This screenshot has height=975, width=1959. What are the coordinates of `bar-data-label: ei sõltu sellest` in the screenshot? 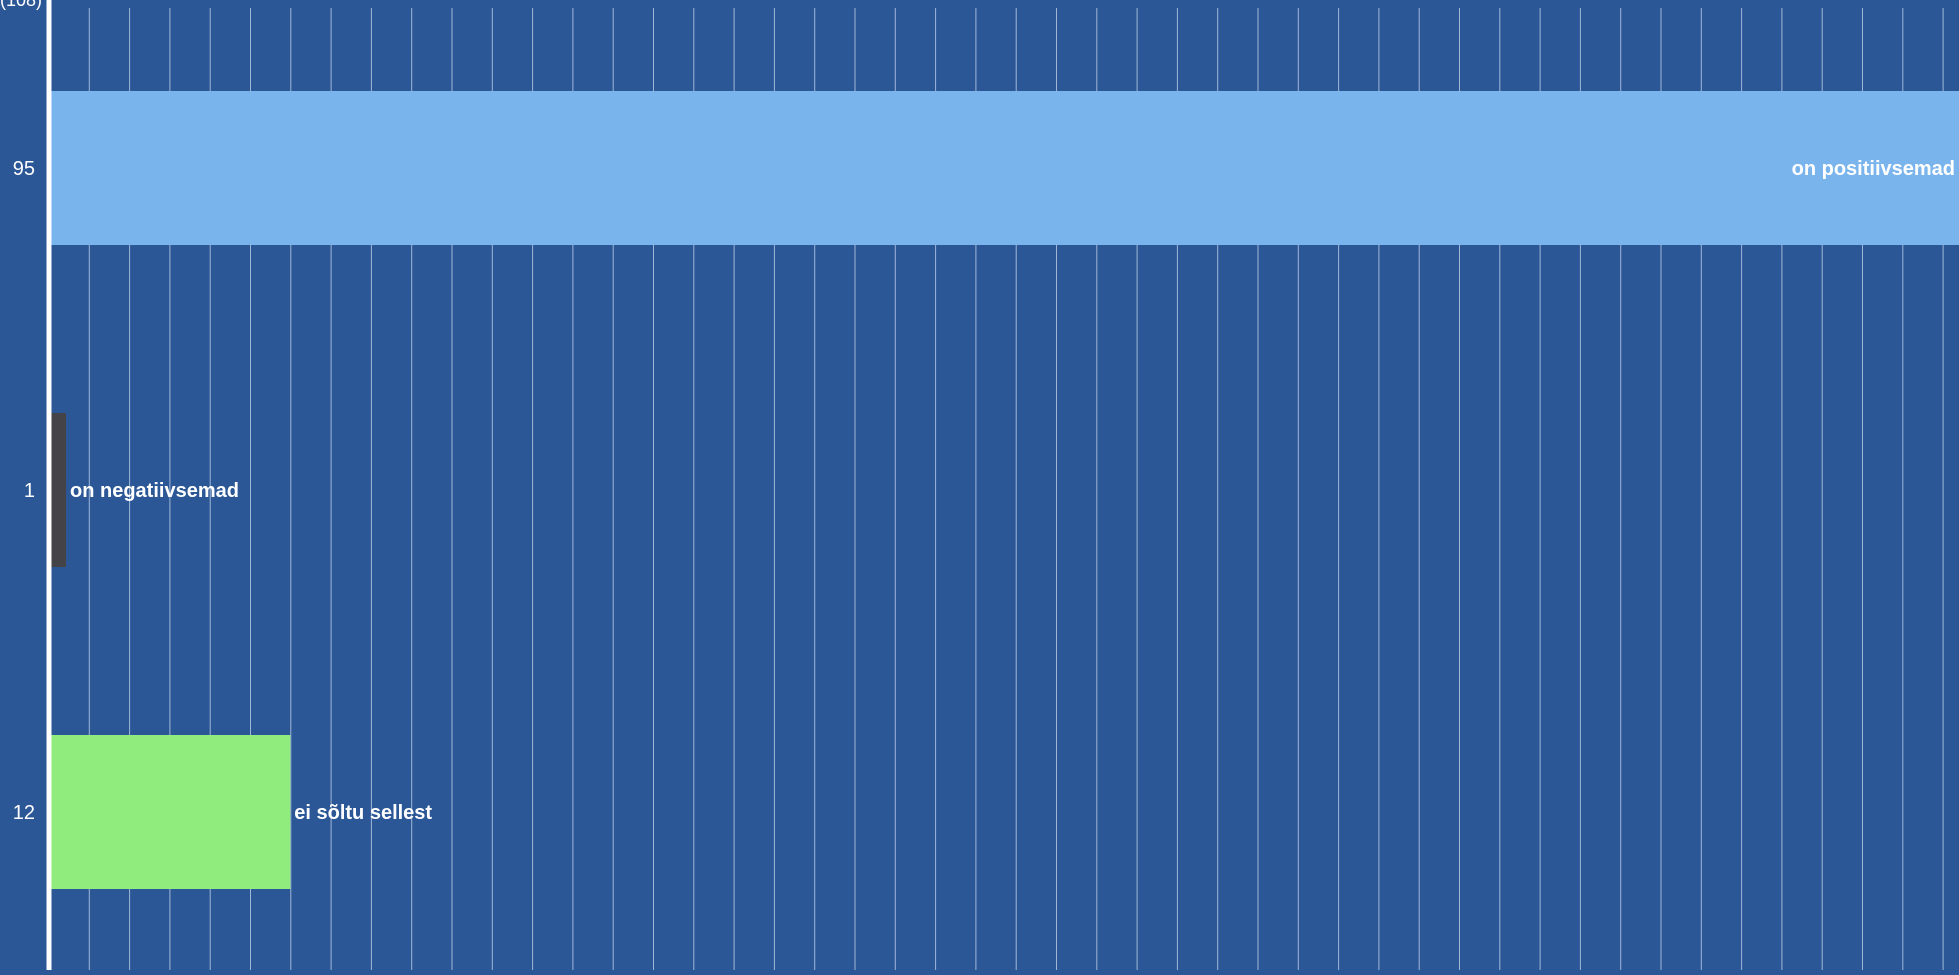 It's located at (363, 813).